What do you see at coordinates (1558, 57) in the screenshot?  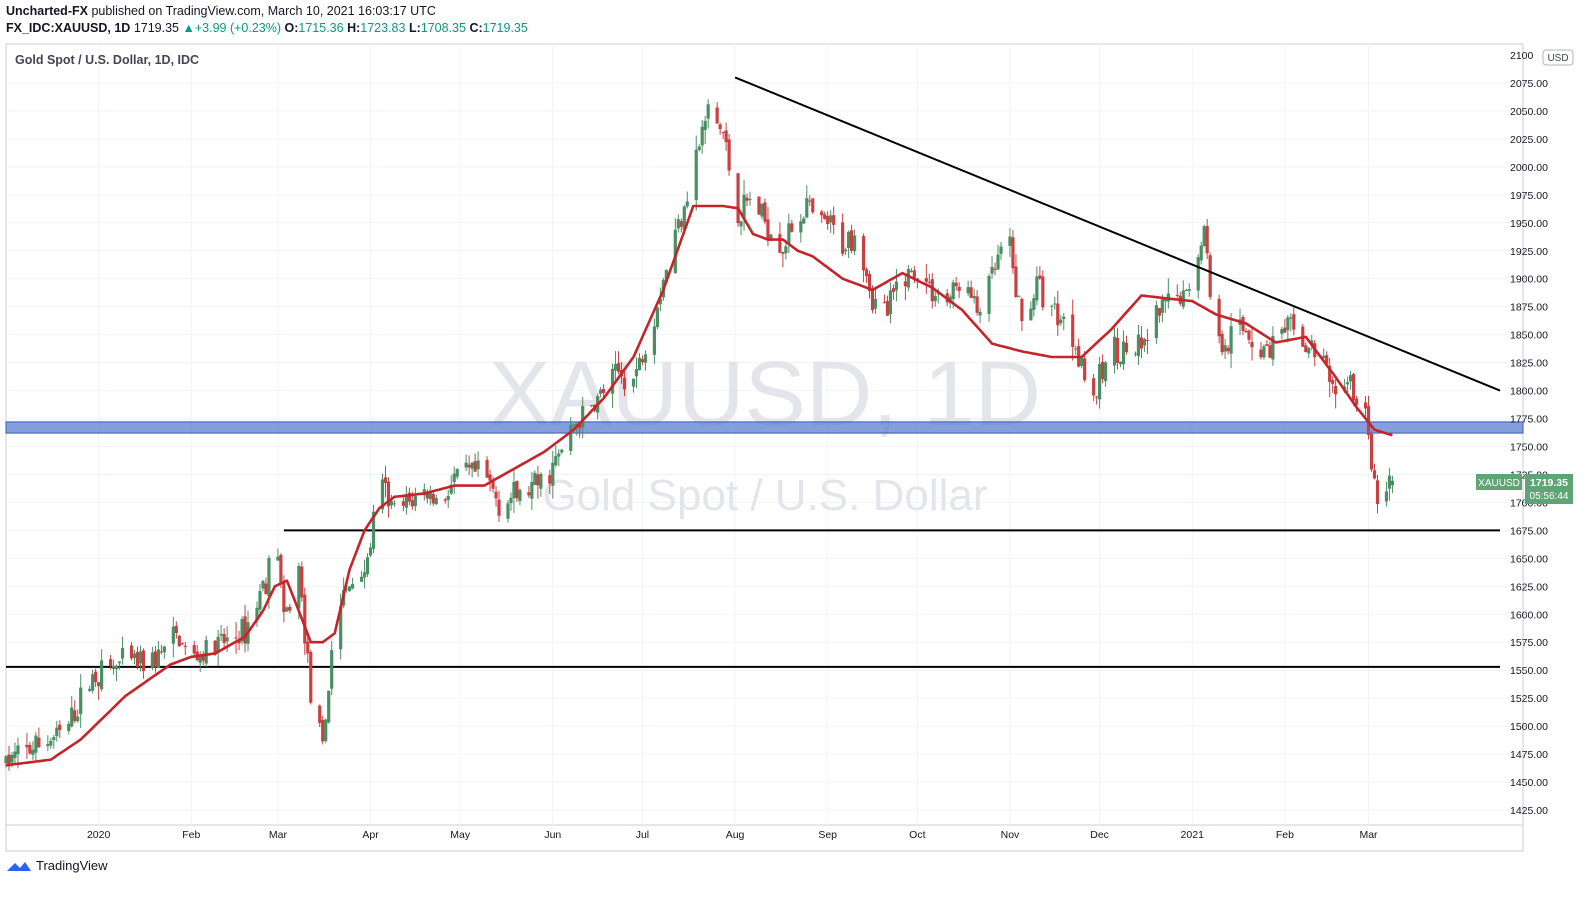 I see `currency-badge` at bounding box center [1558, 57].